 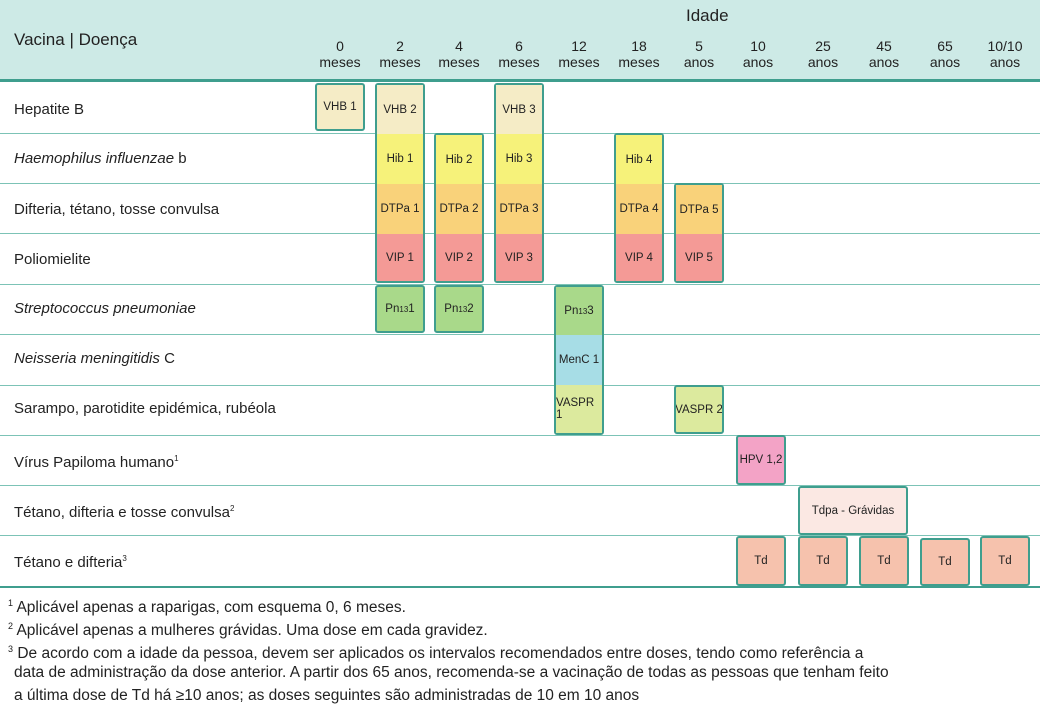 I want to click on age-value: 4, so click(x=459, y=46).